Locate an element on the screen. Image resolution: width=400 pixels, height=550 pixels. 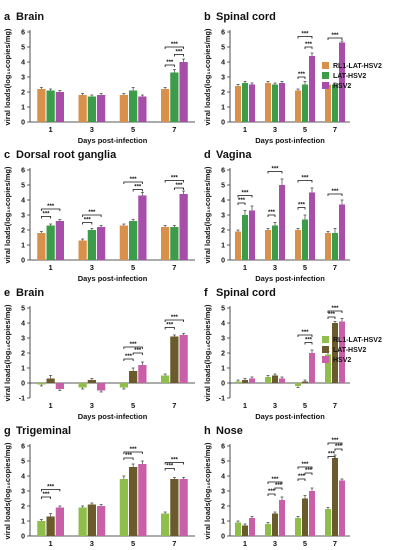
panel-letter: c is located at coordinates (7, 155).